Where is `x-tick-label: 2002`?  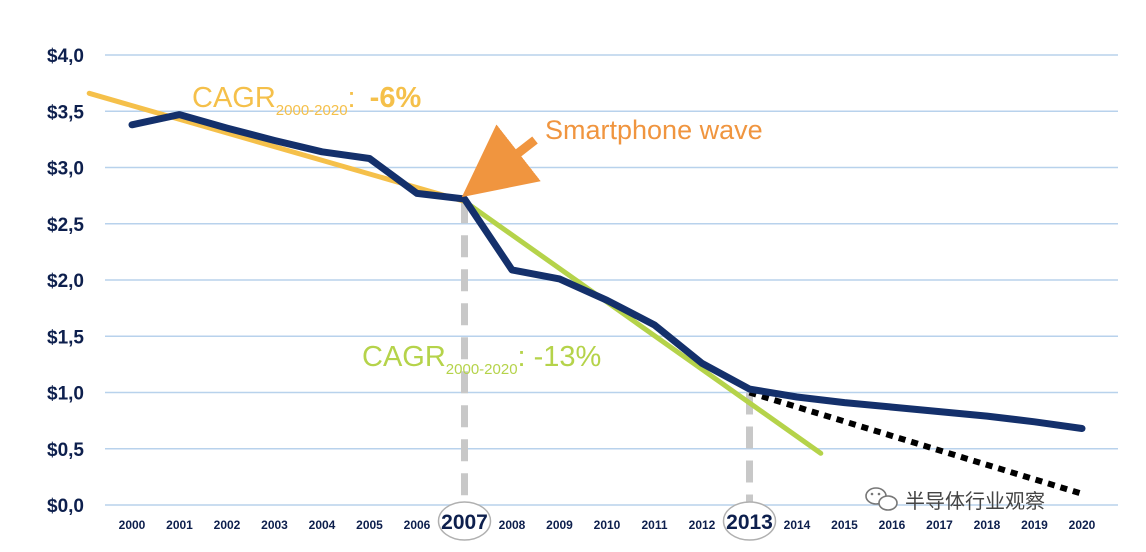 x-tick-label: 2002 is located at coordinates (227, 525).